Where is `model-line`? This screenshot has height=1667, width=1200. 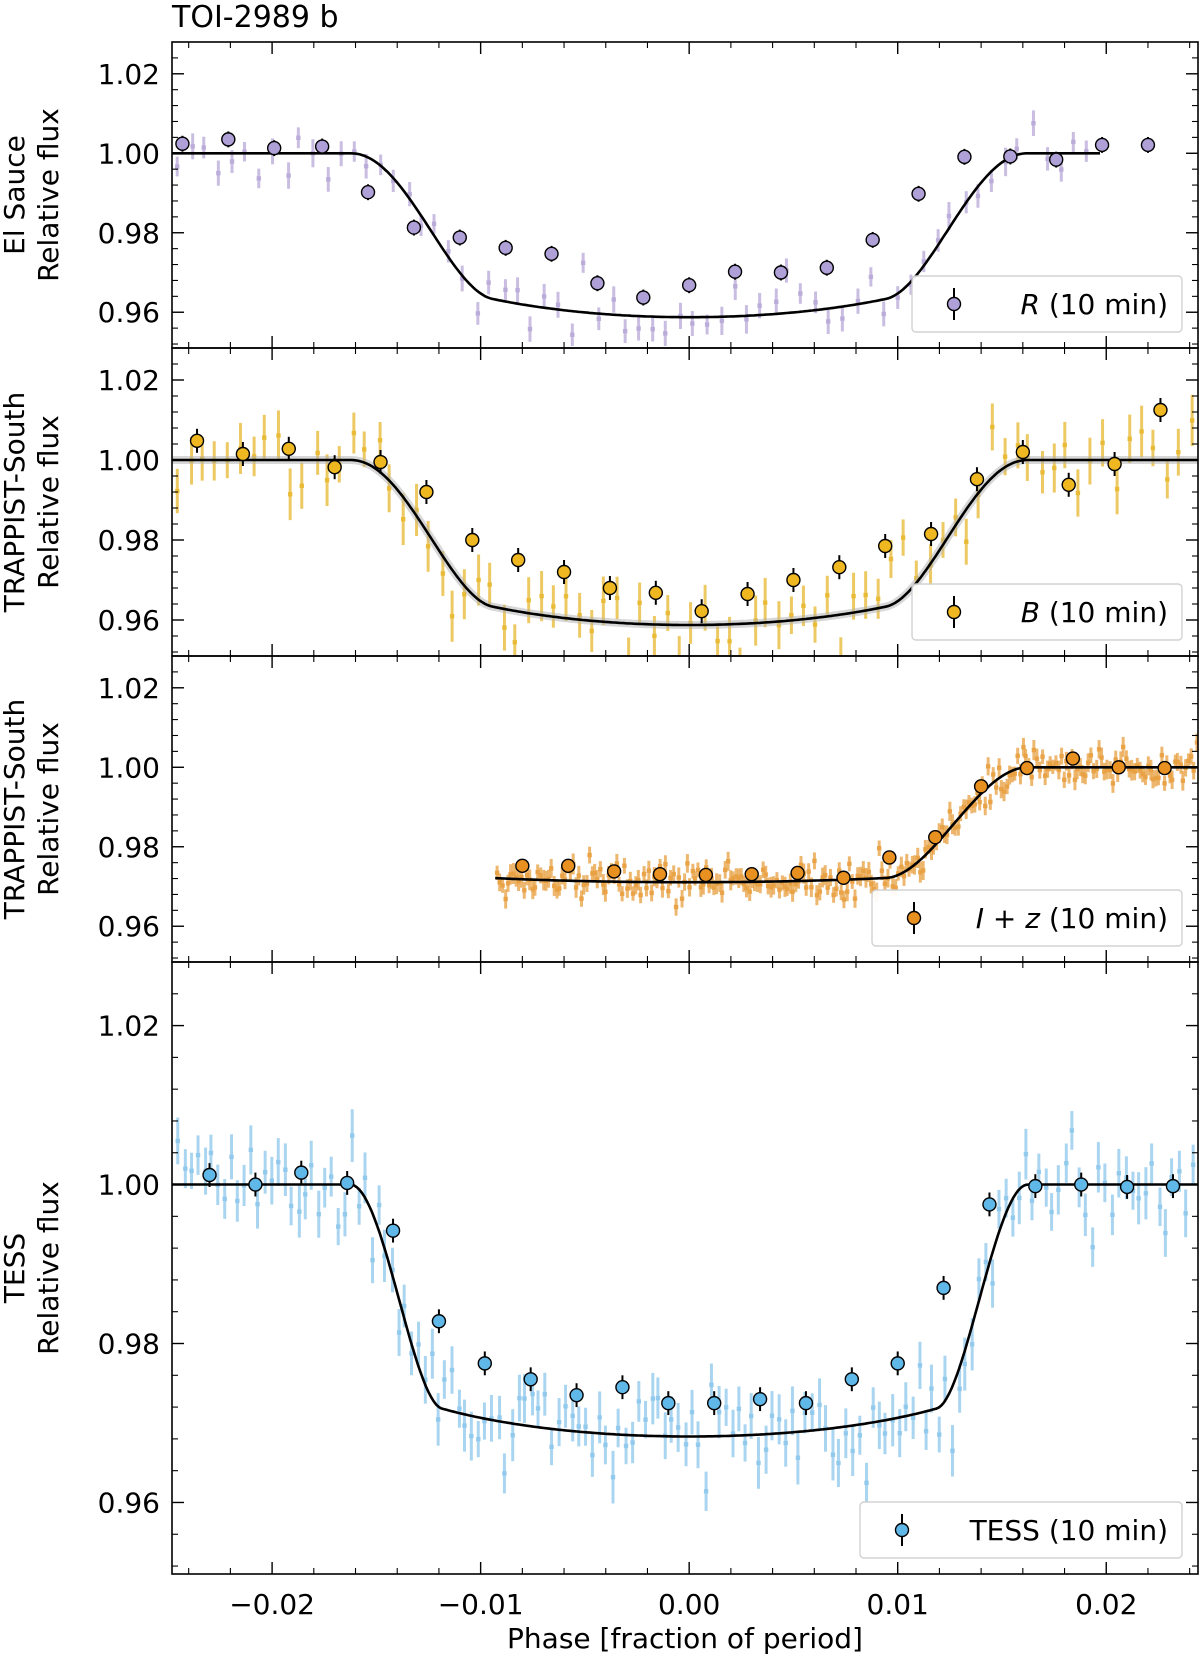 model-line is located at coordinates (685, 1310).